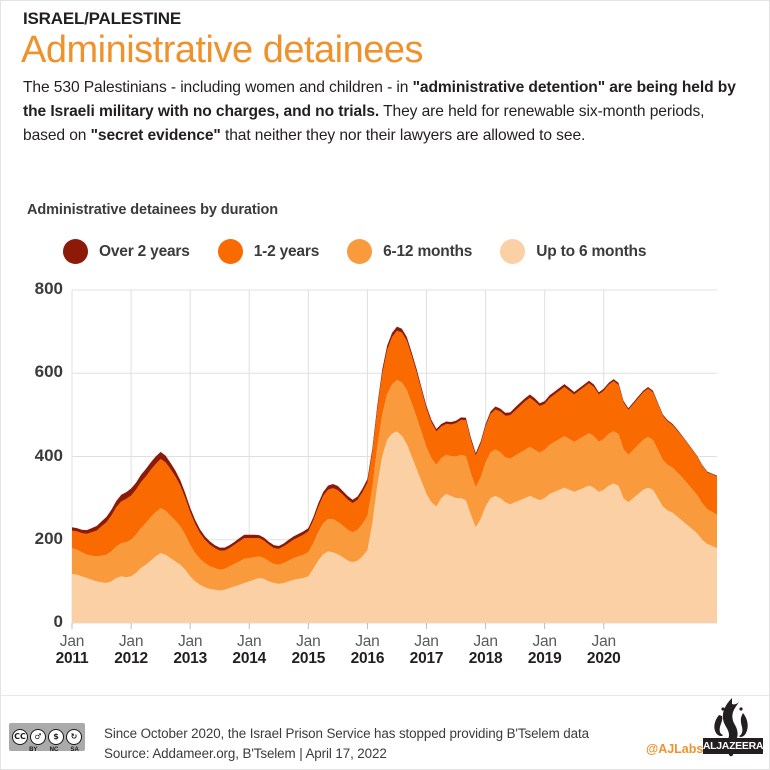 This screenshot has height=770, width=770. I want to click on cc-sublabel-sa: SA, so click(74, 750).